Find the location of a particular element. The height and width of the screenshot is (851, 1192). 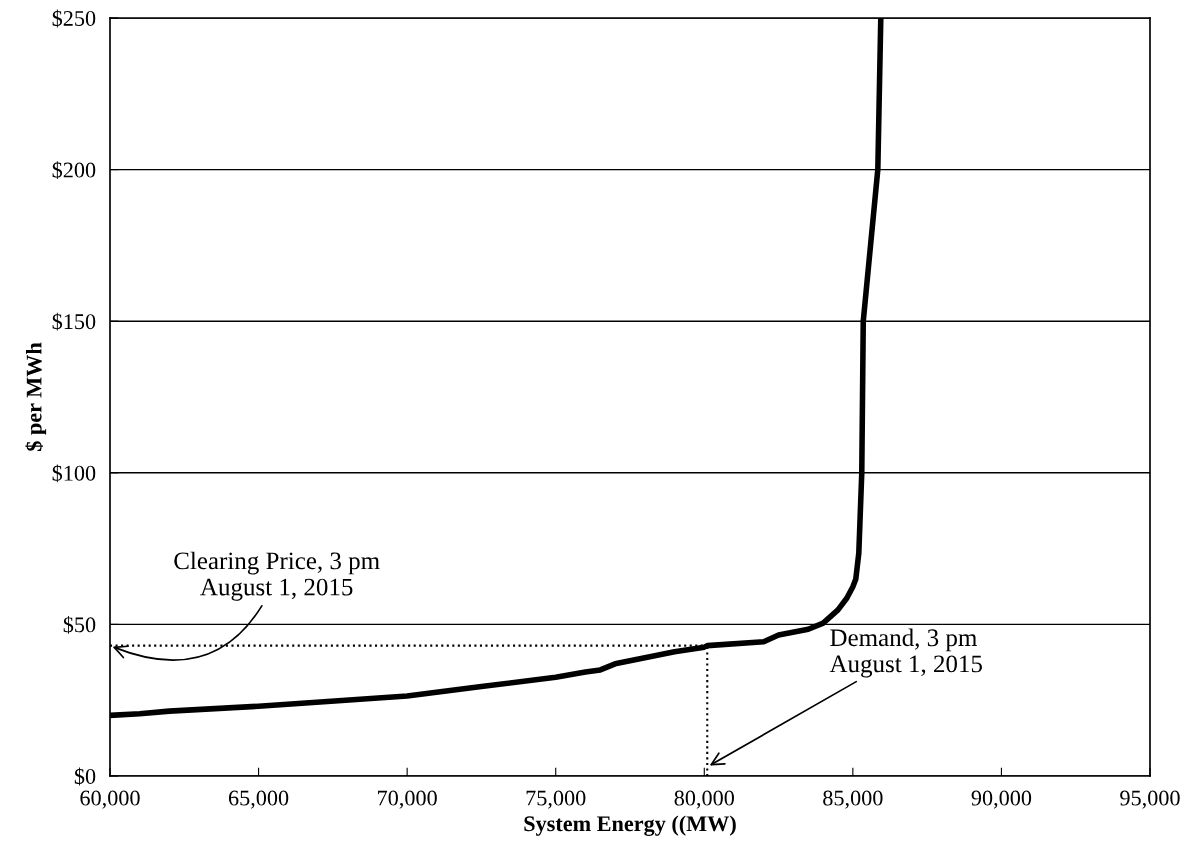

x-tick-label: 75,000 is located at coordinates (556, 799).